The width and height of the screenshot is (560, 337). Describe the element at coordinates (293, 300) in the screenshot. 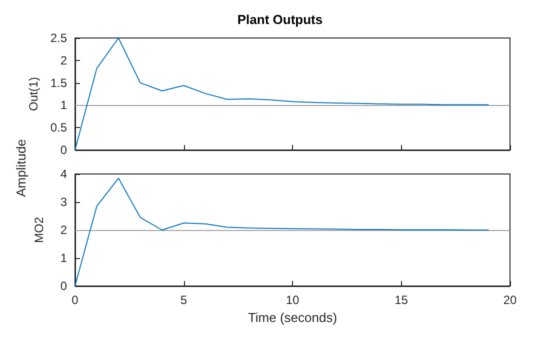

I see `x-tick-label: 10` at that location.